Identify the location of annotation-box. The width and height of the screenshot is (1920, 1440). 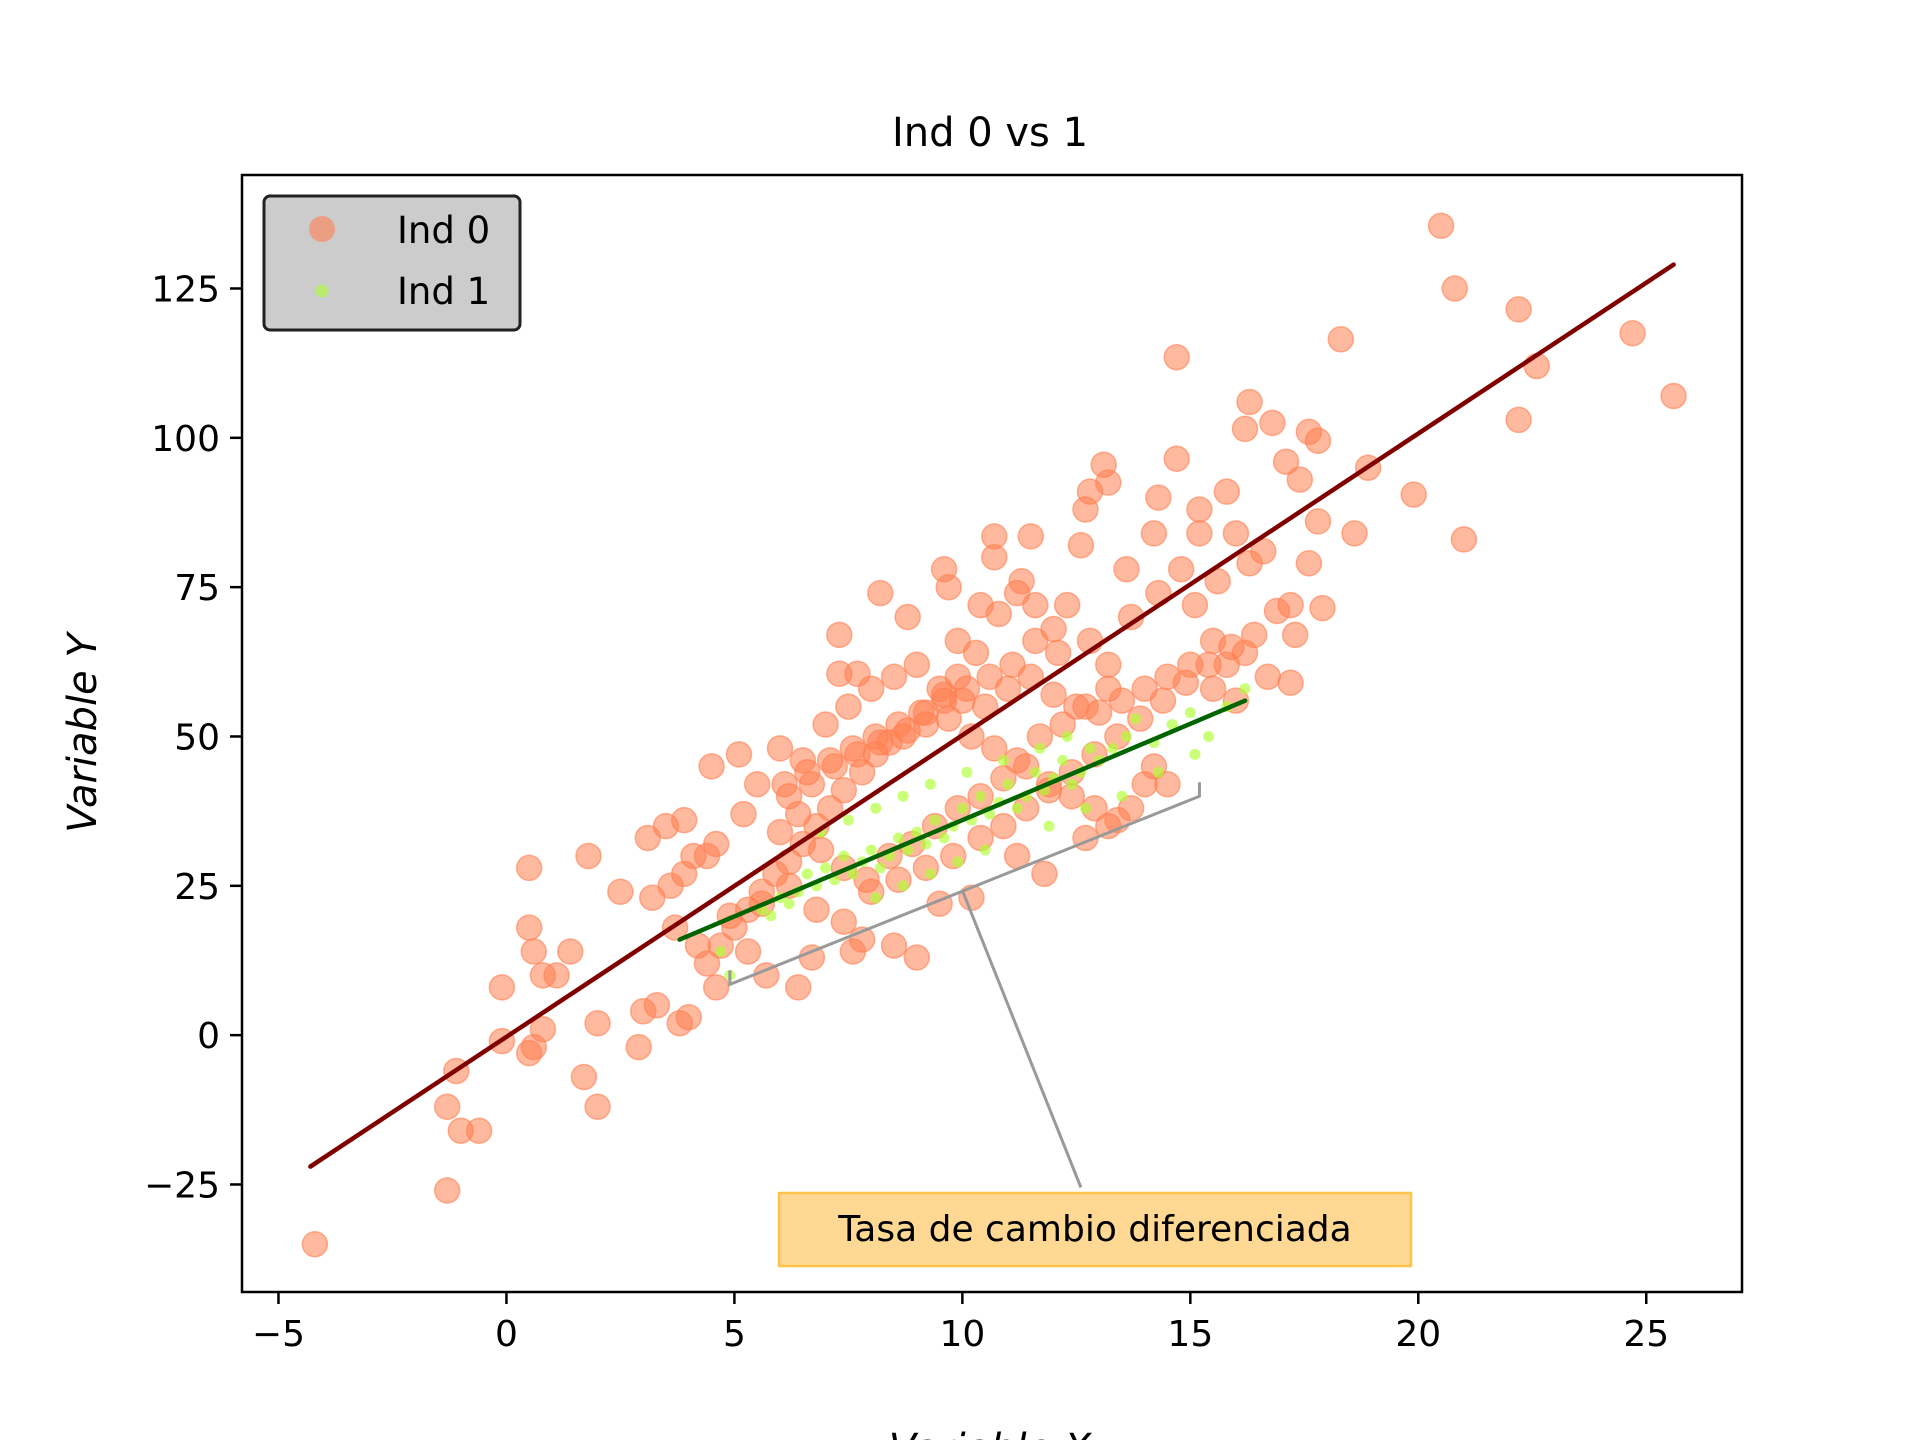
(1095, 1229).